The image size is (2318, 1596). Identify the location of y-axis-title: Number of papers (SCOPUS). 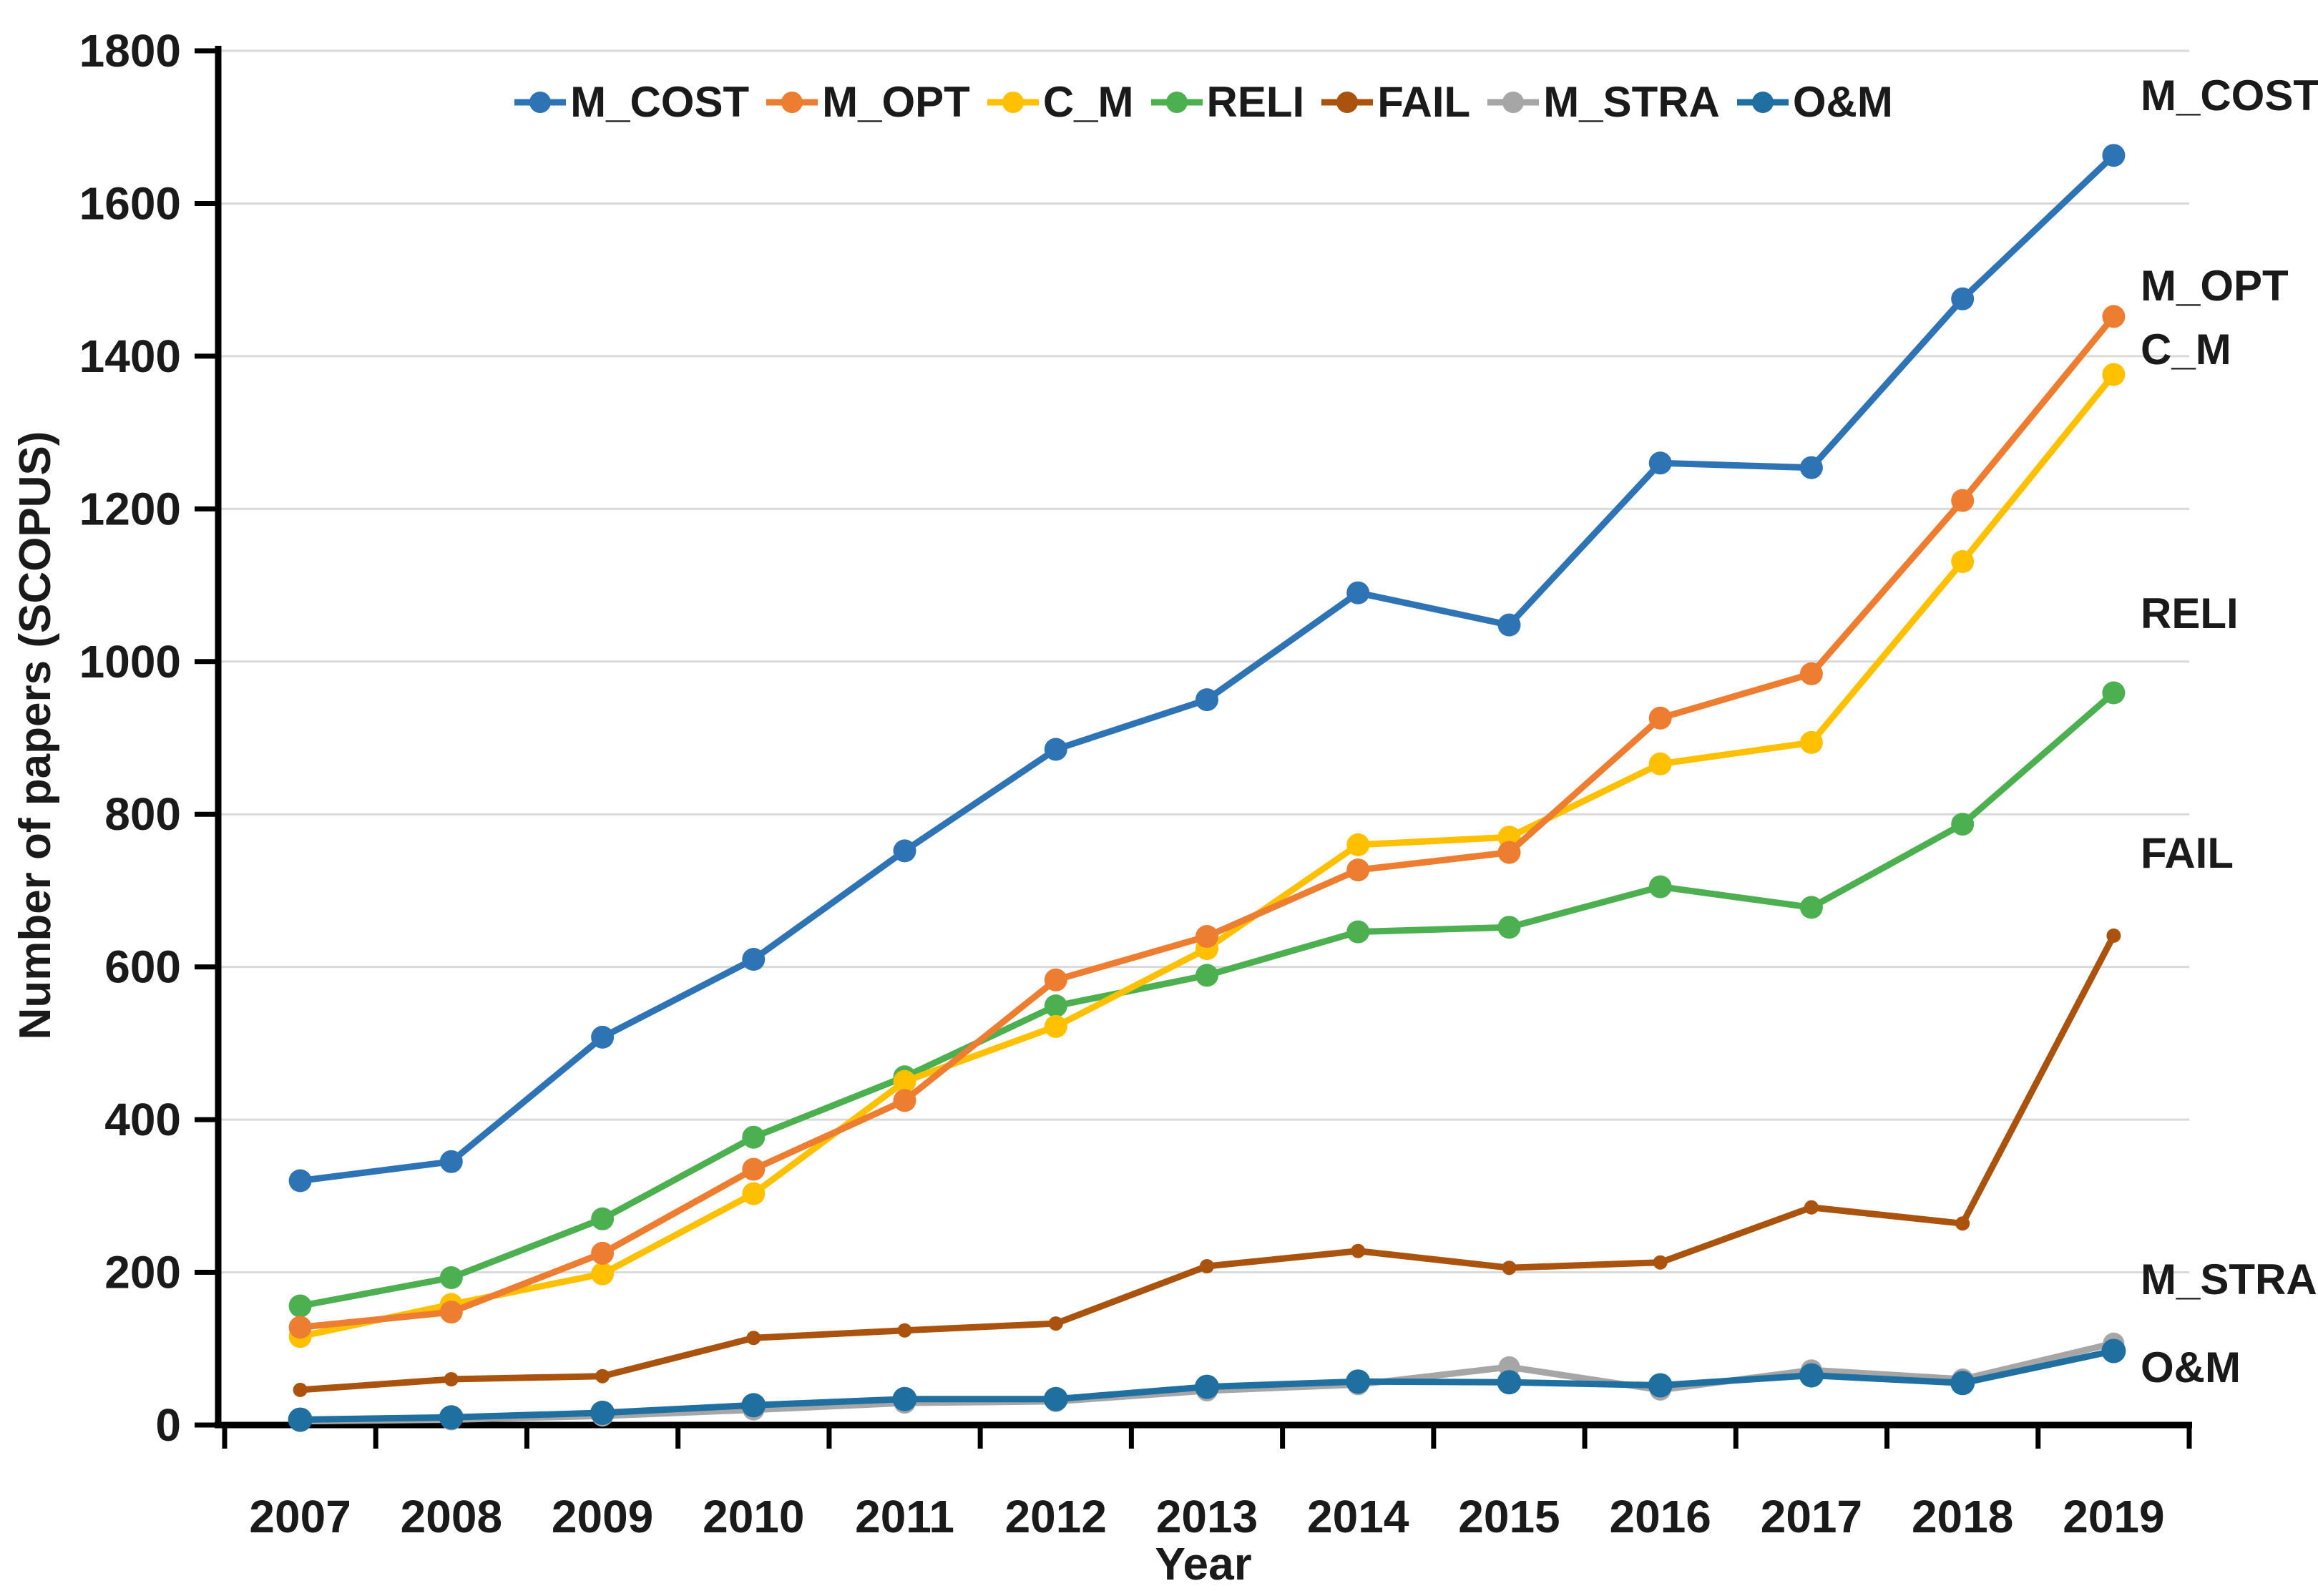
(35, 735).